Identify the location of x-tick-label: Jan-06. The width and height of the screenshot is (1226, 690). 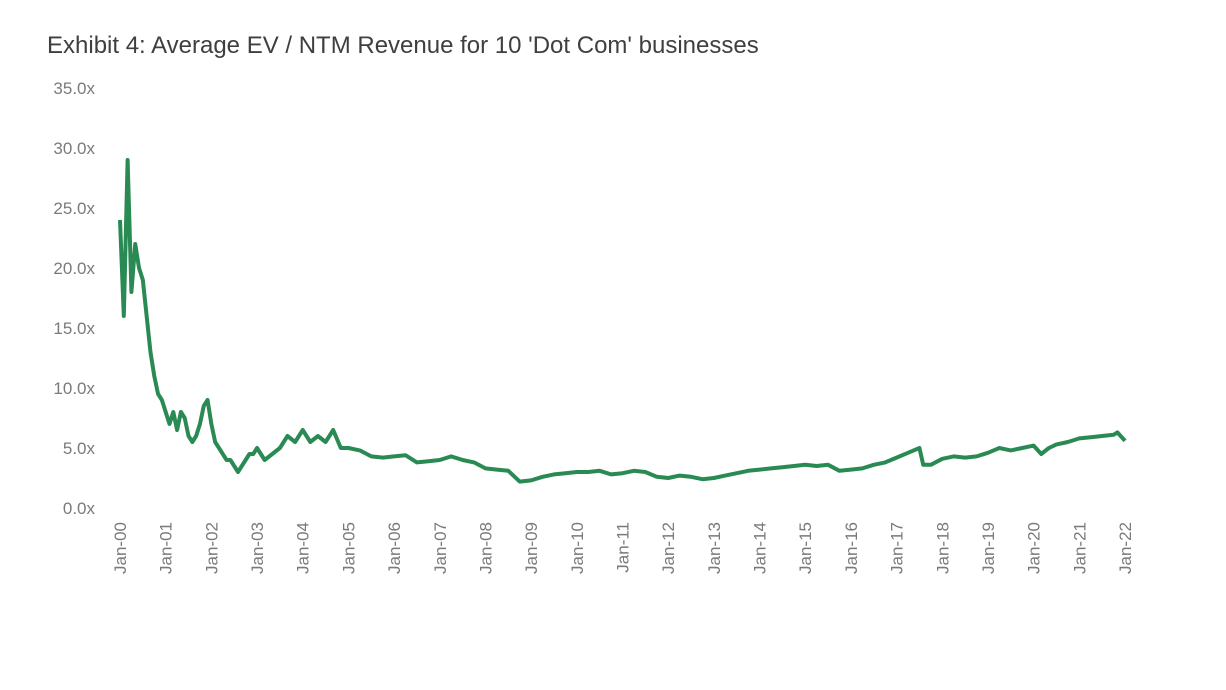
(394, 548).